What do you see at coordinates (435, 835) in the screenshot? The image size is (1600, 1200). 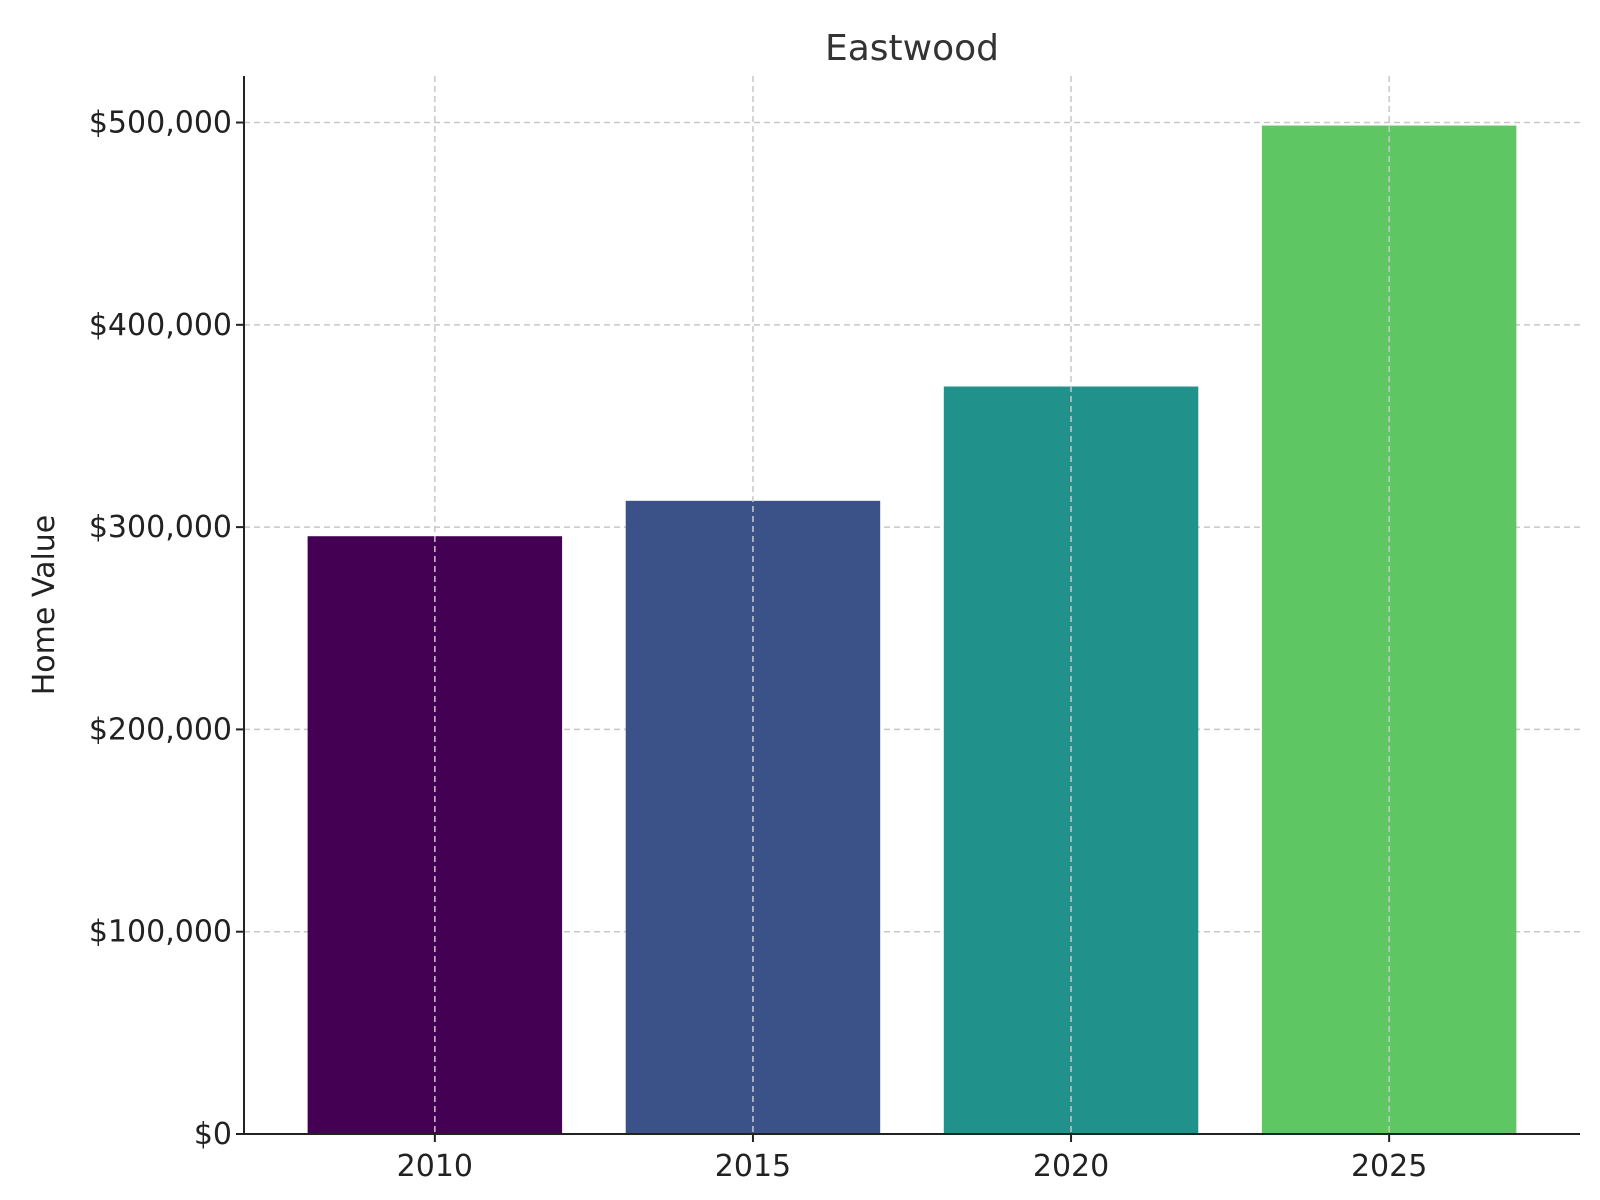 I see `bar-2010` at bounding box center [435, 835].